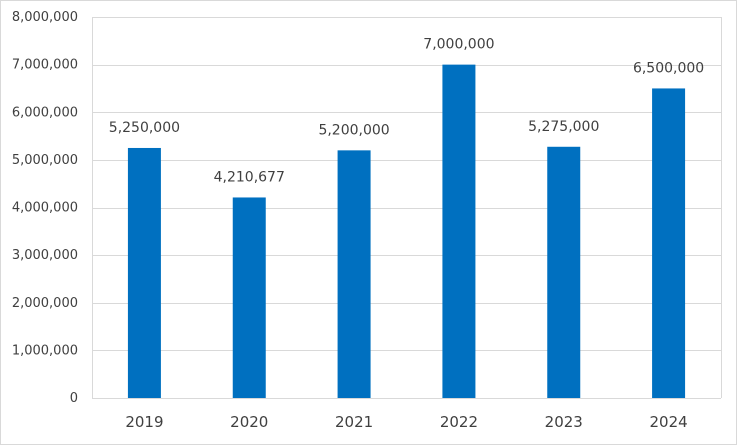 The image size is (737, 445). I want to click on y-tick-label: 5,000,000, so click(45, 160).